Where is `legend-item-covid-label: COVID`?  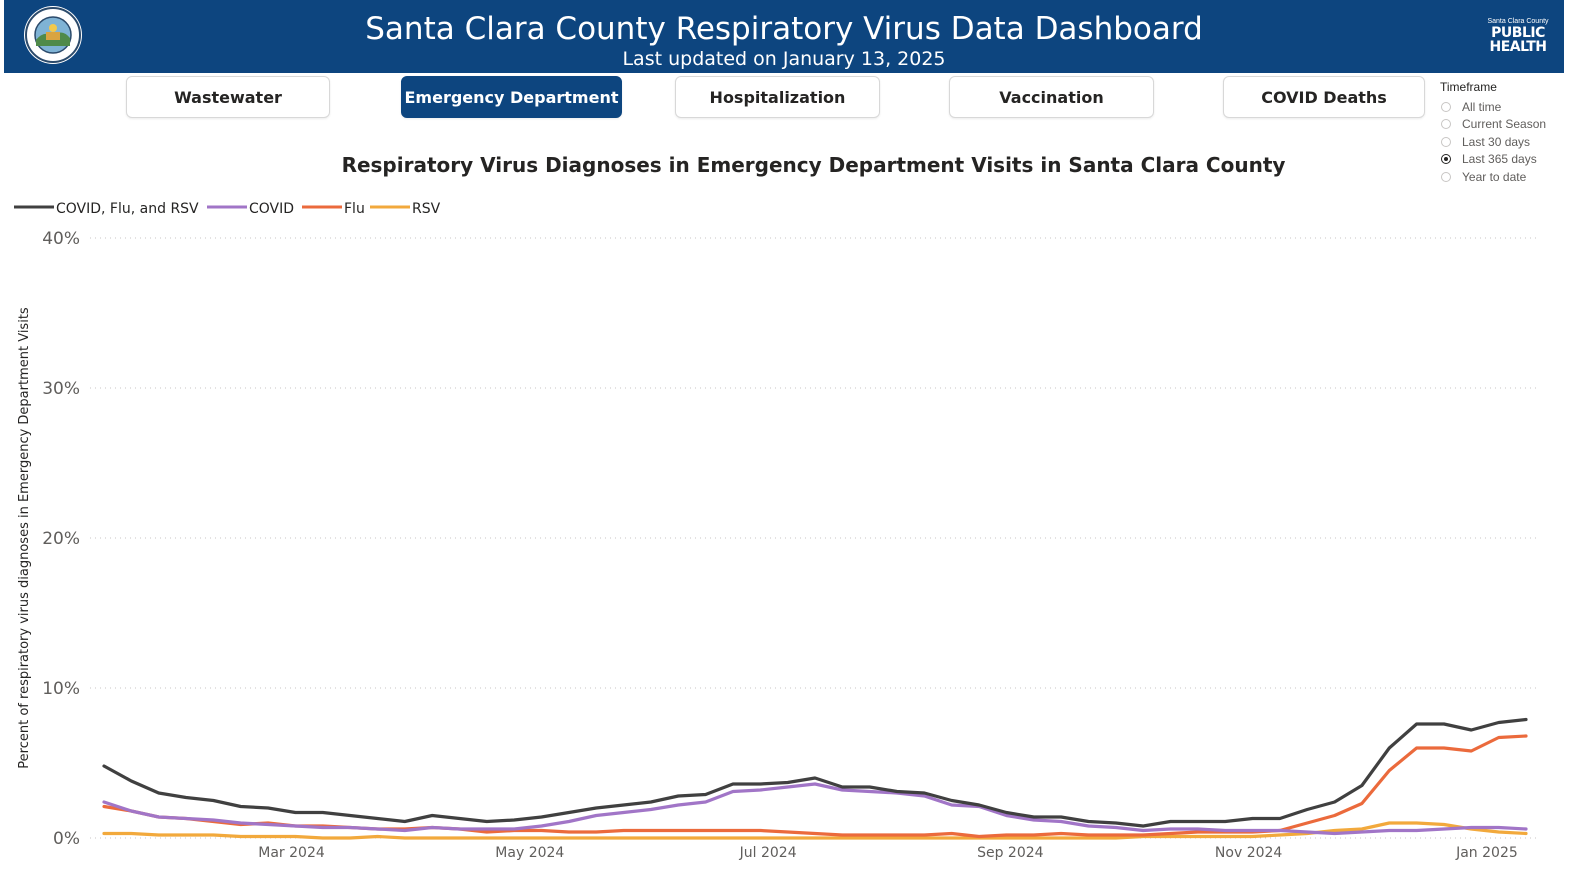 legend-item-covid-label: COVID is located at coordinates (271, 209).